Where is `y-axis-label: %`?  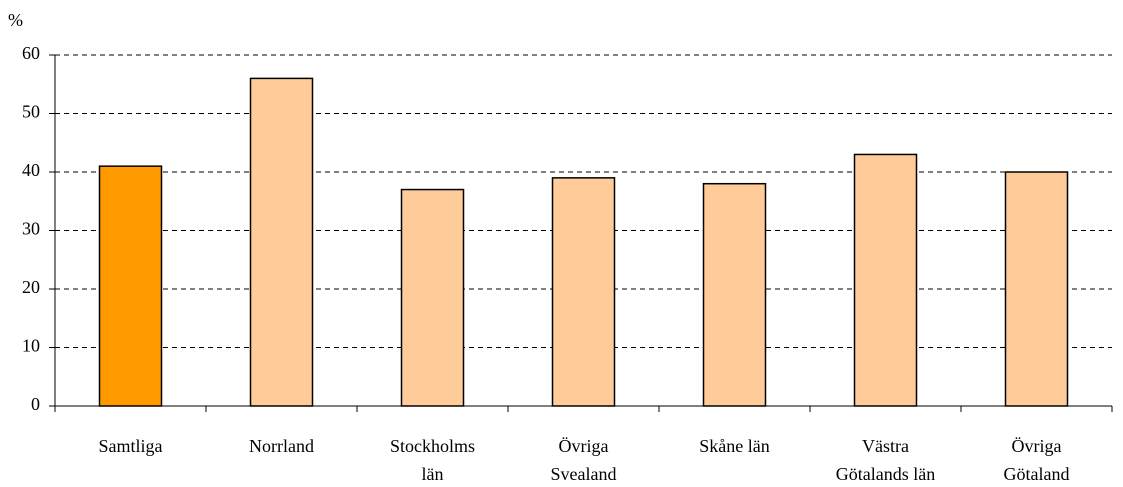
y-axis-label: % is located at coordinates (15, 20).